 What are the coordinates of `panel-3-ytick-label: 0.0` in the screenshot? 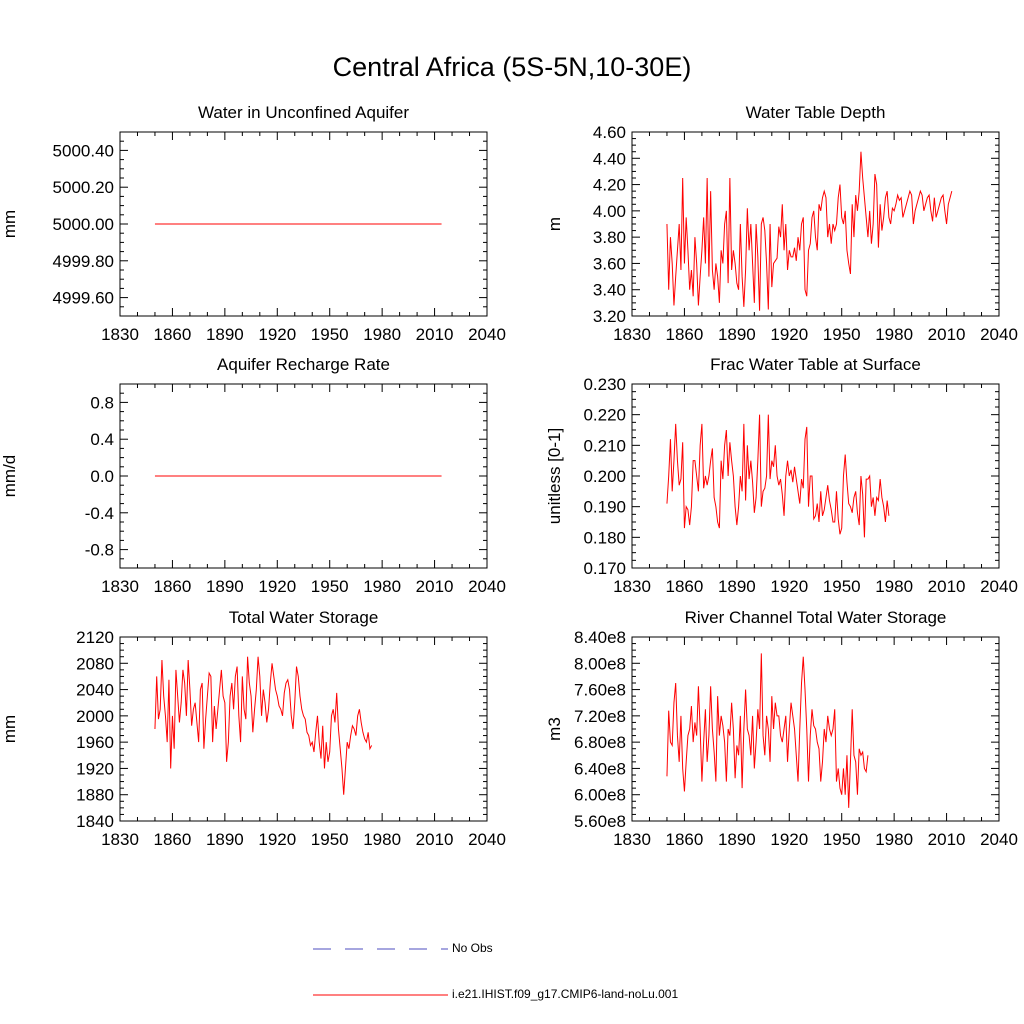 It's located at (102, 476).